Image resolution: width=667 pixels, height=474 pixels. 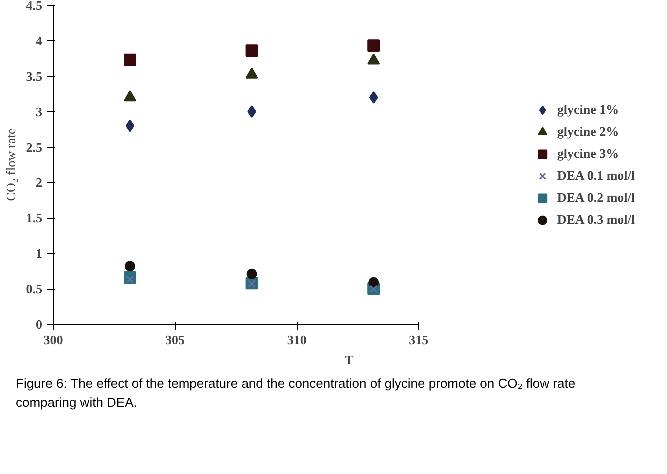 What do you see at coordinates (588, 132) in the screenshot?
I see `legend-label: glycine 2%` at bounding box center [588, 132].